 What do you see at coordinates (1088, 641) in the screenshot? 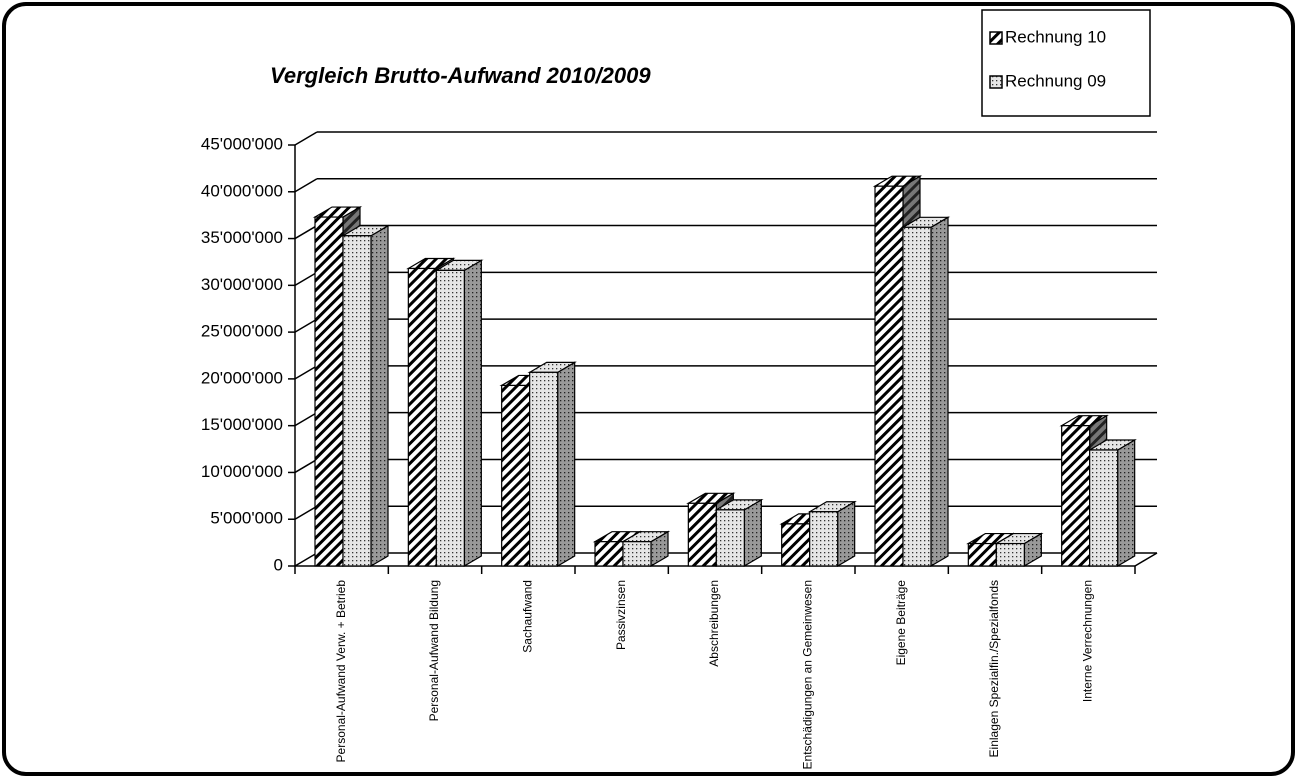
I see `x-tick-label: Interne Verrechnungen` at bounding box center [1088, 641].